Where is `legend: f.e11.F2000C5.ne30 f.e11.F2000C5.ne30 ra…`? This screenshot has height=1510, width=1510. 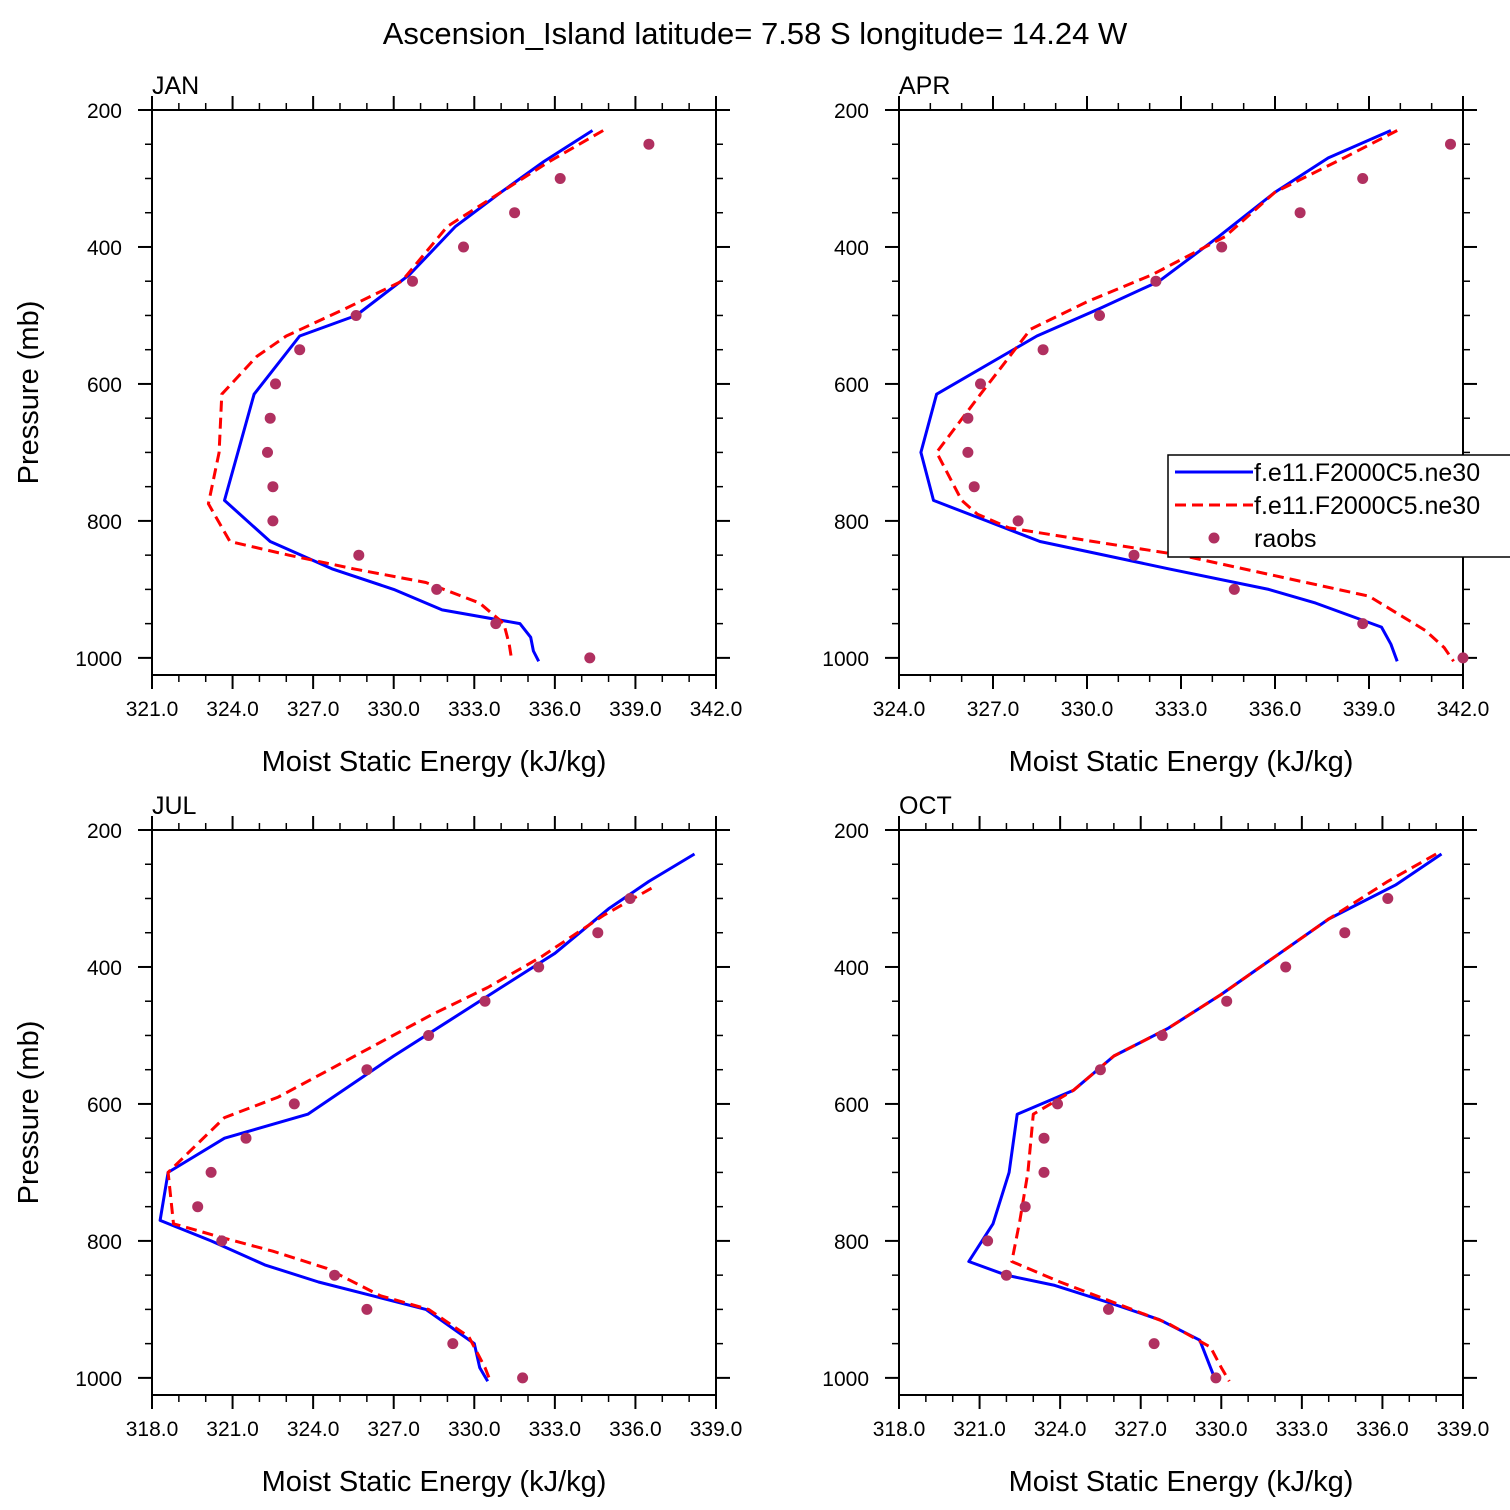
legend: f.e11.F2000C5.ne30 f.e11.F2000C5.ne30 ra… is located at coordinates (1338, 506).